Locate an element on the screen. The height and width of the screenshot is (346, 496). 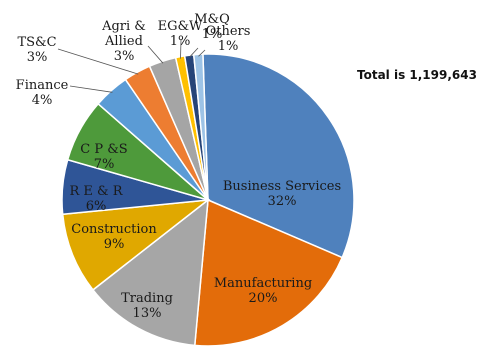
slice-label: Agri & Allied 3% is located at coordinates (123, 41).